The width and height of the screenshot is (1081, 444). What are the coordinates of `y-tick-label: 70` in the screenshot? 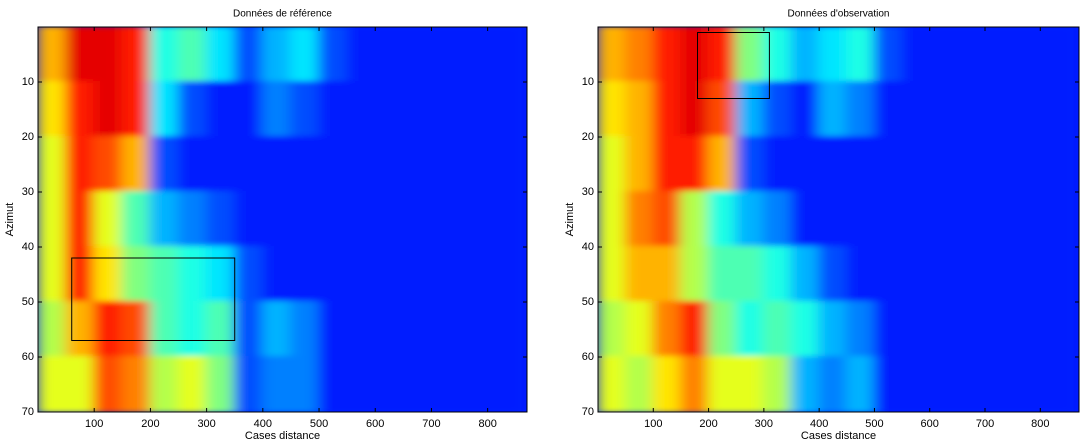 It's located at (588, 412).